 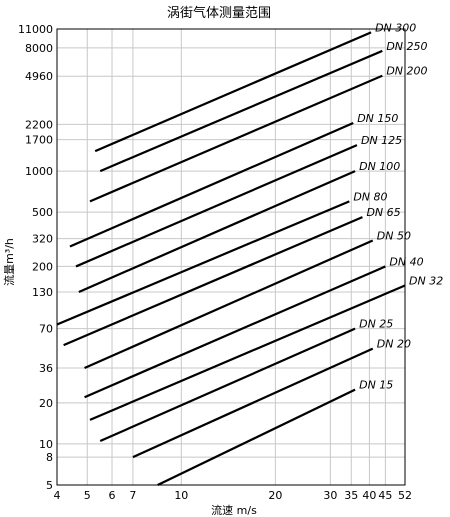 I want to click on x-tick-label: 30, so click(x=330, y=495).